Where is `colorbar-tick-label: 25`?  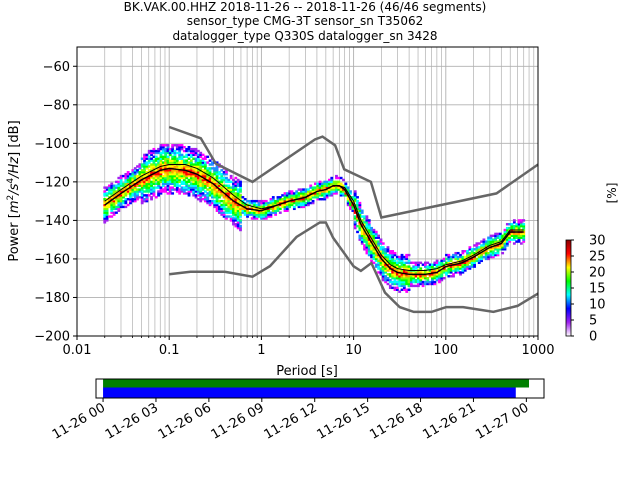 colorbar-tick-label: 25 is located at coordinates (597, 257).